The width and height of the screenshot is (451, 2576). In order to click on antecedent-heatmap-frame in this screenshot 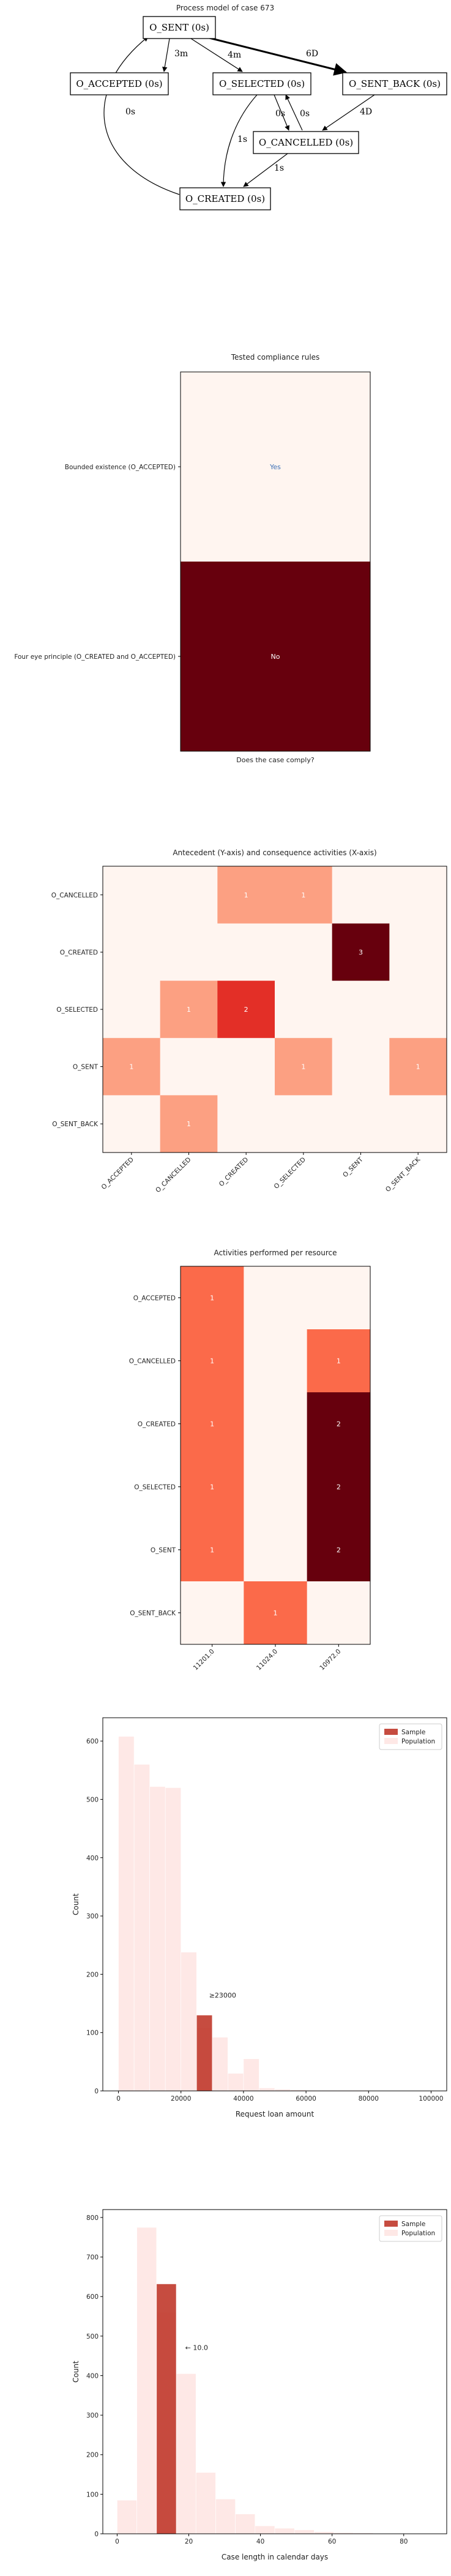, I will do `click(274, 1009)`.